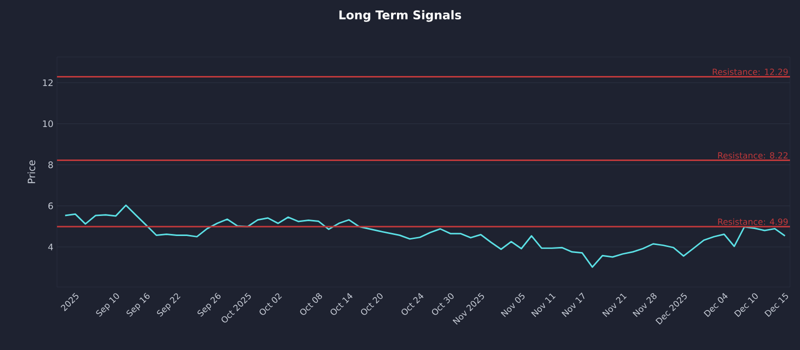 Image resolution: width=800 pixels, height=350 pixels. Describe the element at coordinates (716, 305) in the screenshot. I see `x-tick-label: Dec 04` at that location.